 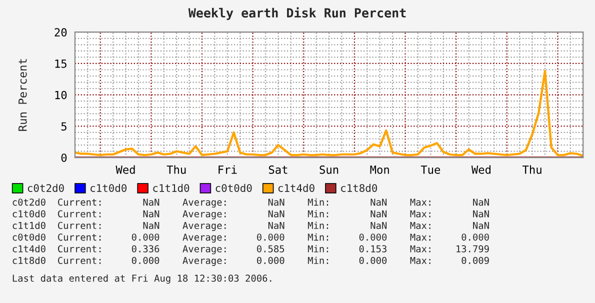 I want to click on y-tick-label: 5, so click(x=63, y=126).